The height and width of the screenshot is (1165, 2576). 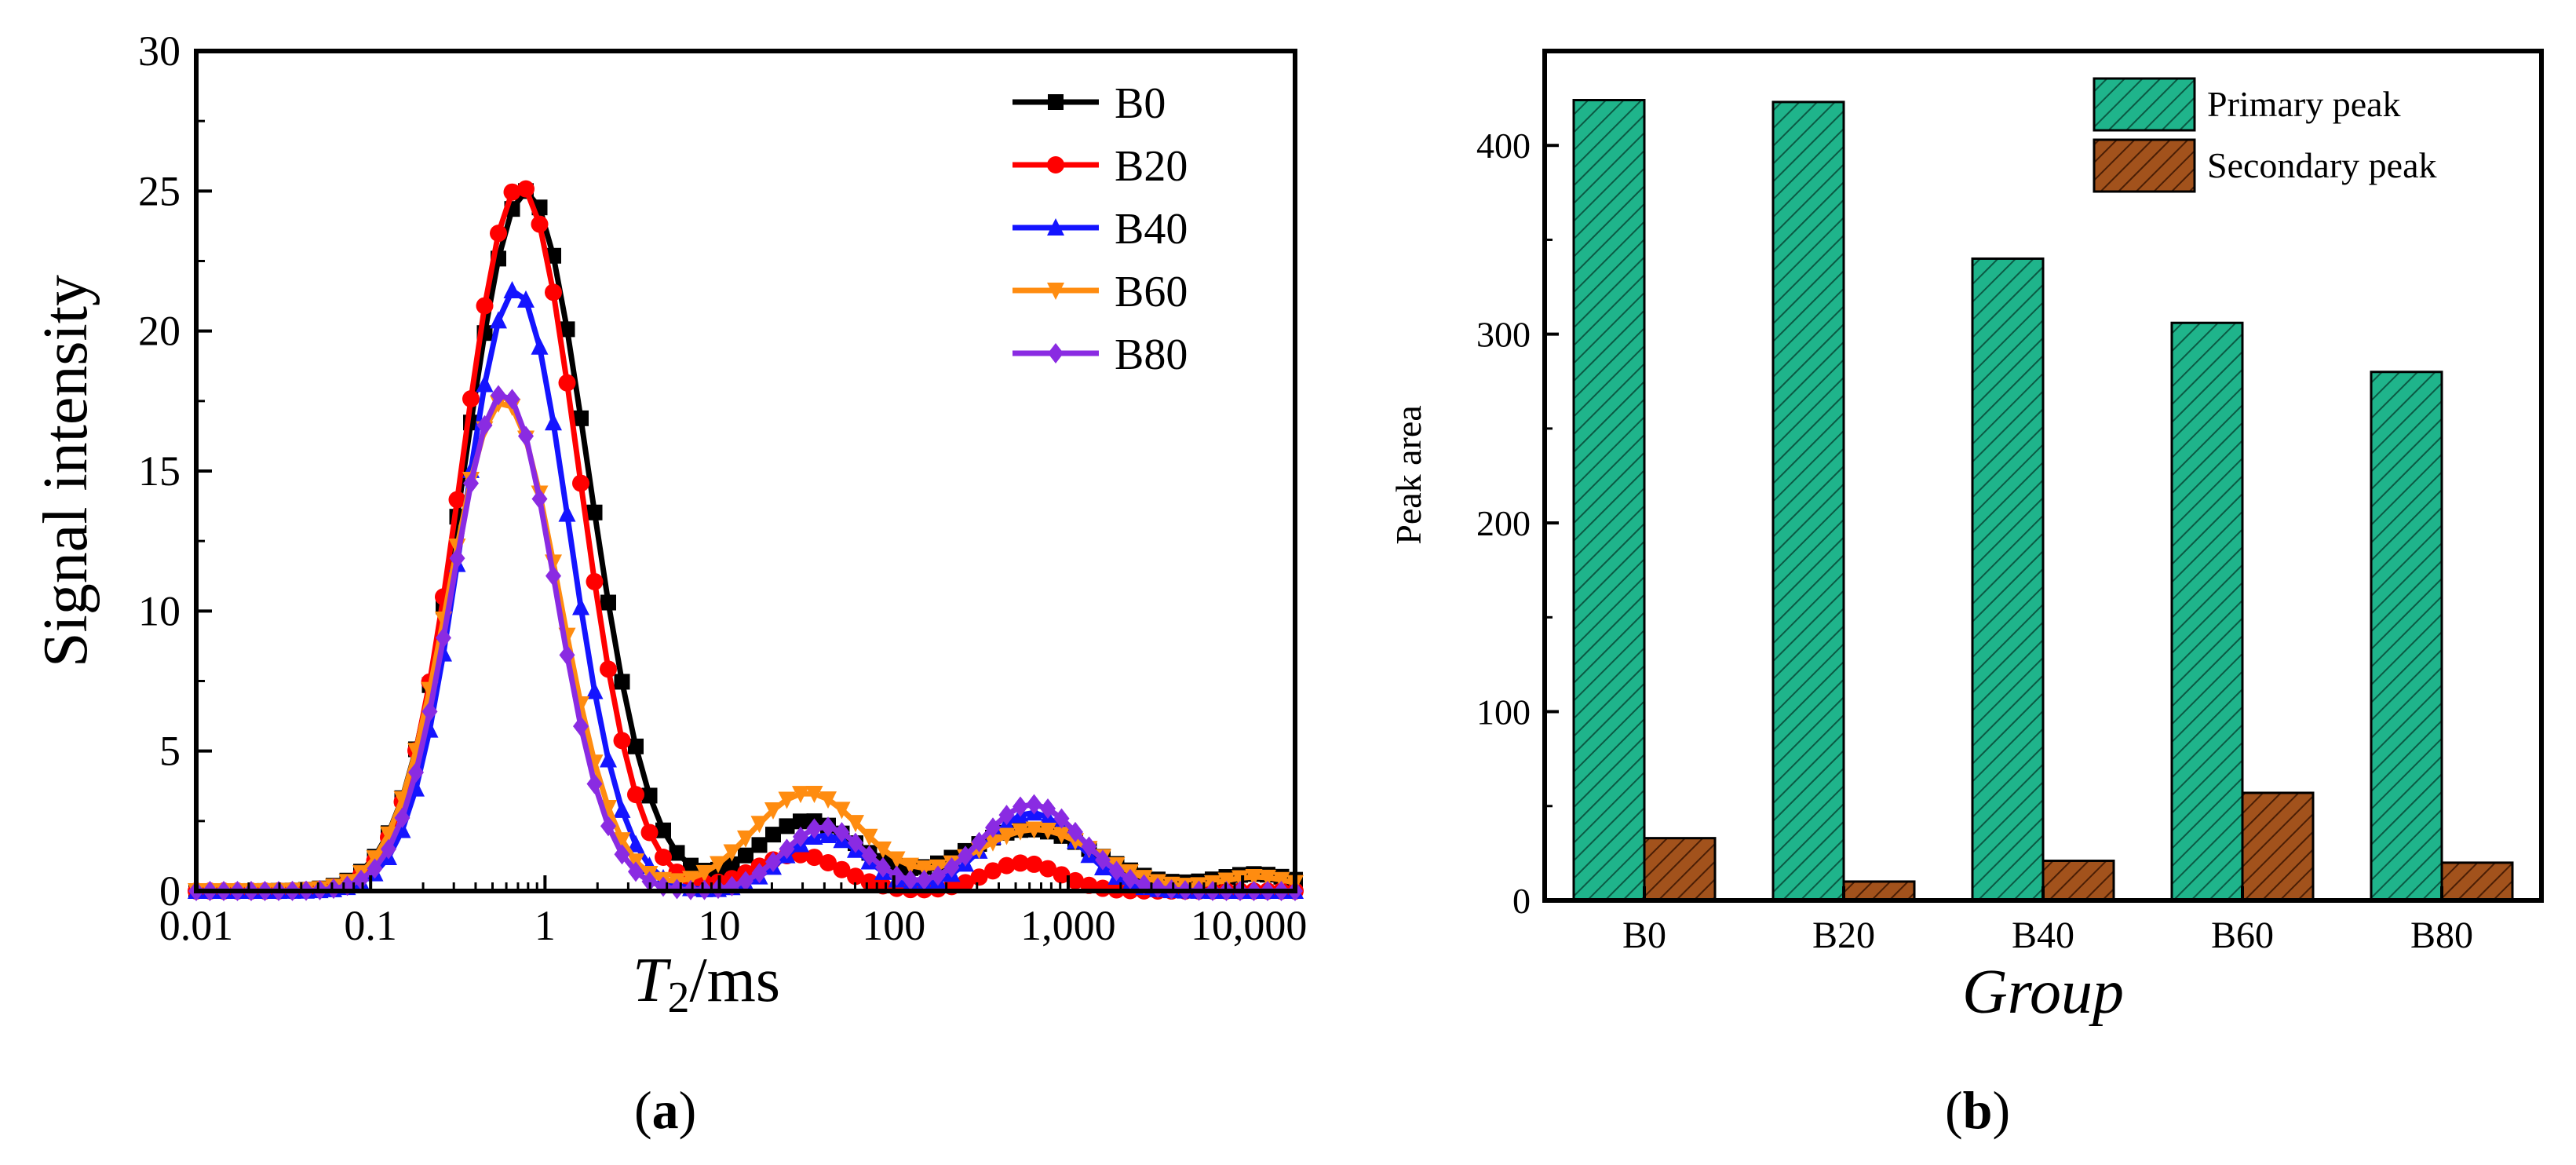 I want to click on chart-a-y-tick-label: 5, so click(x=170, y=751).